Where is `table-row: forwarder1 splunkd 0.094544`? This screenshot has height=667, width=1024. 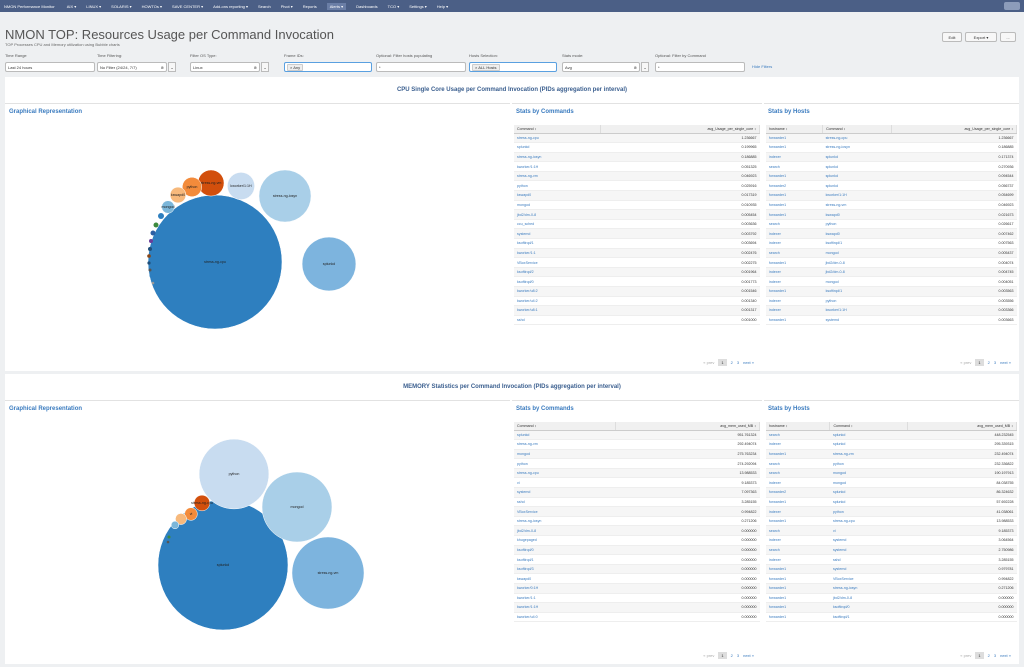 table-row: forwarder1 splunkd 0.094544 is located at coordinates (891, 176).